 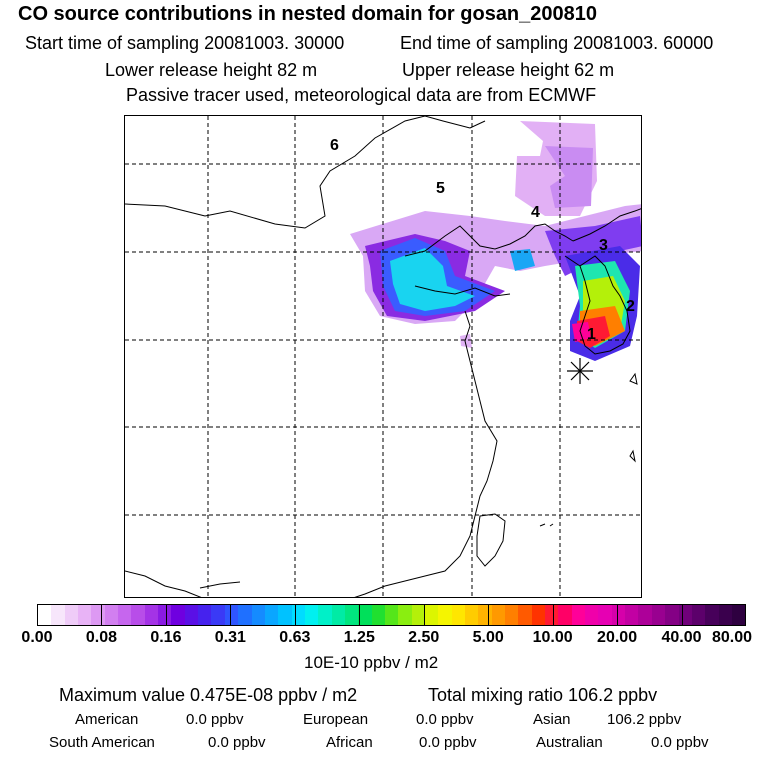 What do you see at coordinates (334, 145) in the screenshot?
I see `region-label-6: 6` at bounding box center [334, 145].